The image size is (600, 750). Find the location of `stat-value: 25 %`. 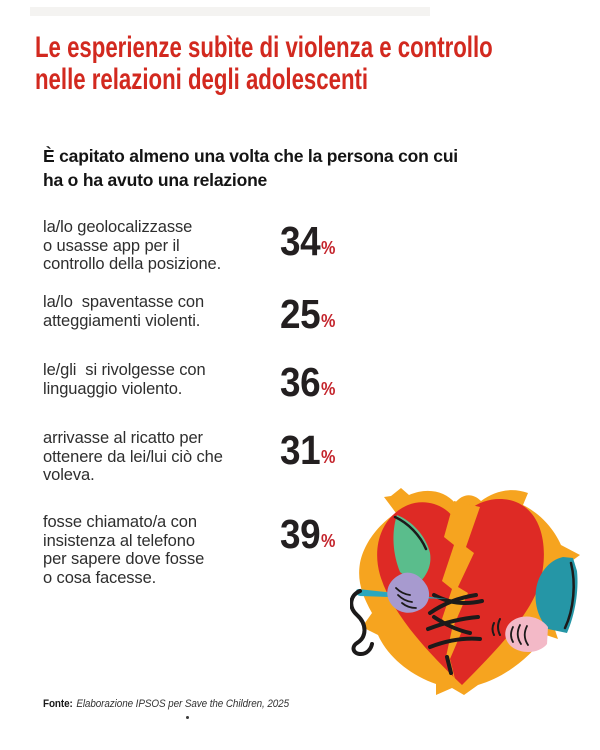

stat-value: 25 % is located at coordinates (308, 314).